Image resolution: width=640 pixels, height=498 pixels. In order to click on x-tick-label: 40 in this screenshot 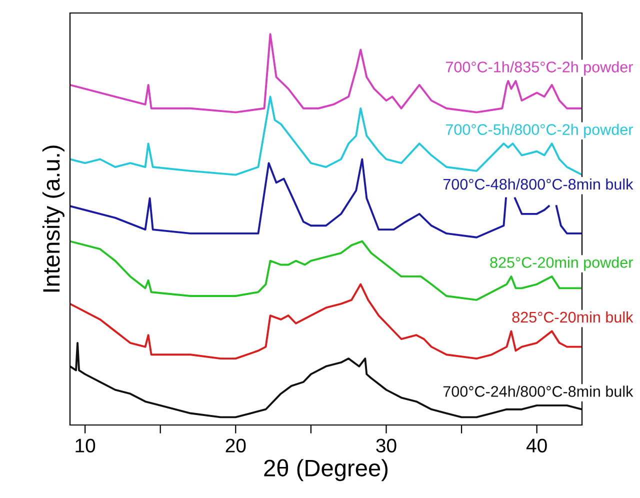, I will do `click(536, 445)`.